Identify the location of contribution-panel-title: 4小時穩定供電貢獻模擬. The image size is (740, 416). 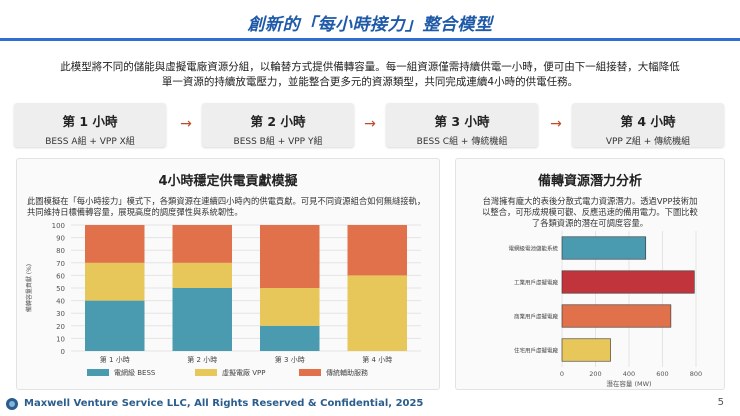
(228, 181).